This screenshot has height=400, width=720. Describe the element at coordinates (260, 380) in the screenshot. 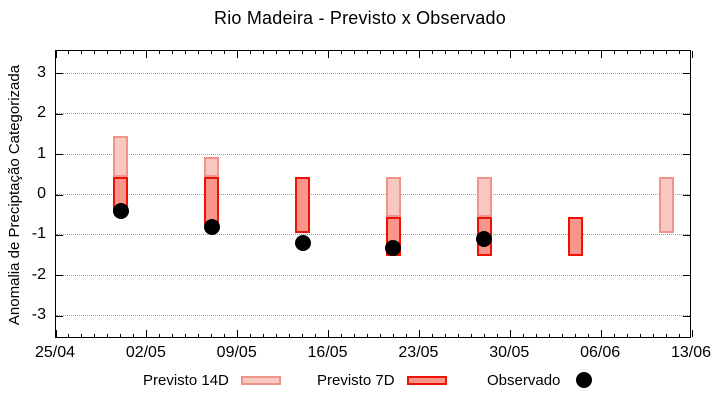

I see `legend-swatch-previsto-14d` at that location.